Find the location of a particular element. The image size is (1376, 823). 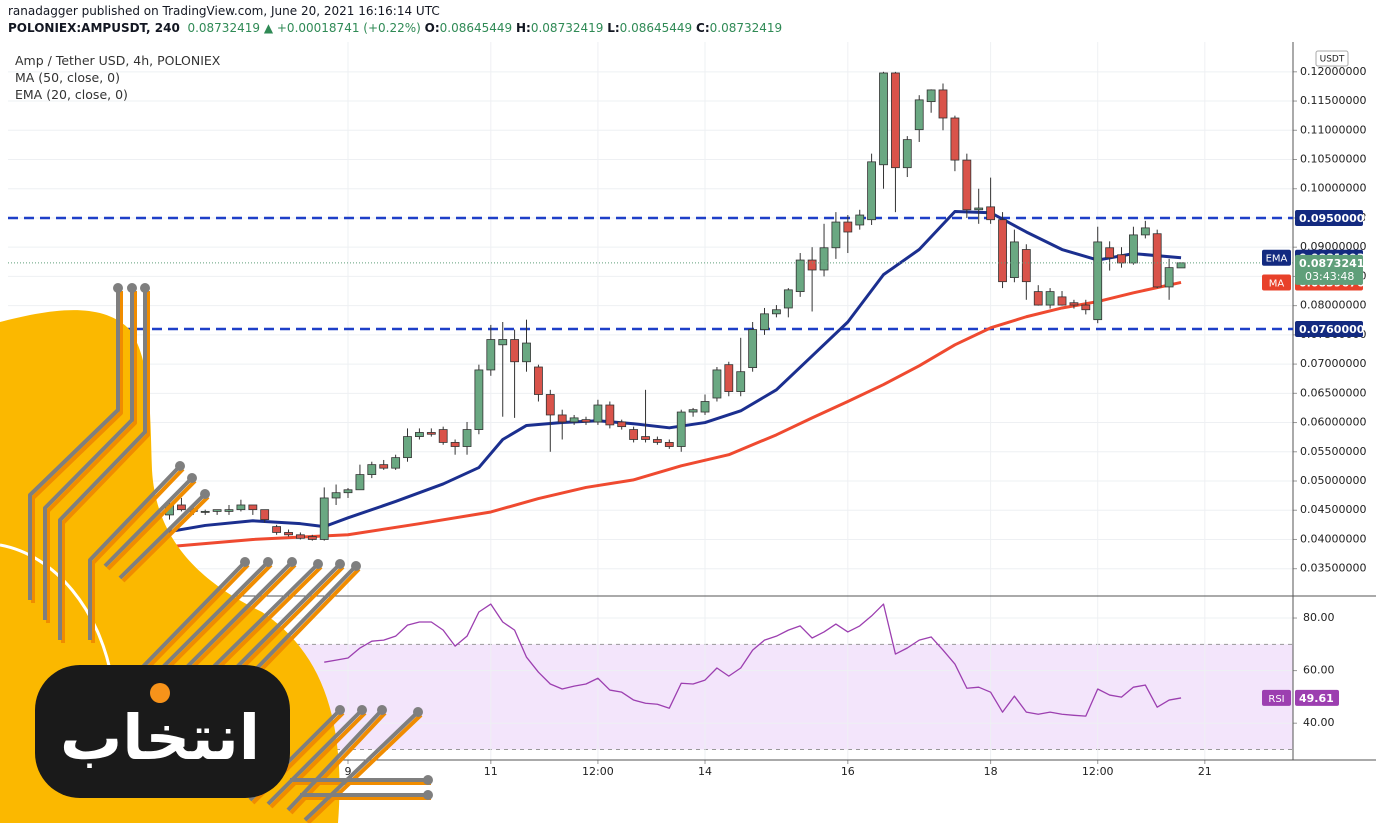

ohlc-key: C: is located at coordinates (703, 28).